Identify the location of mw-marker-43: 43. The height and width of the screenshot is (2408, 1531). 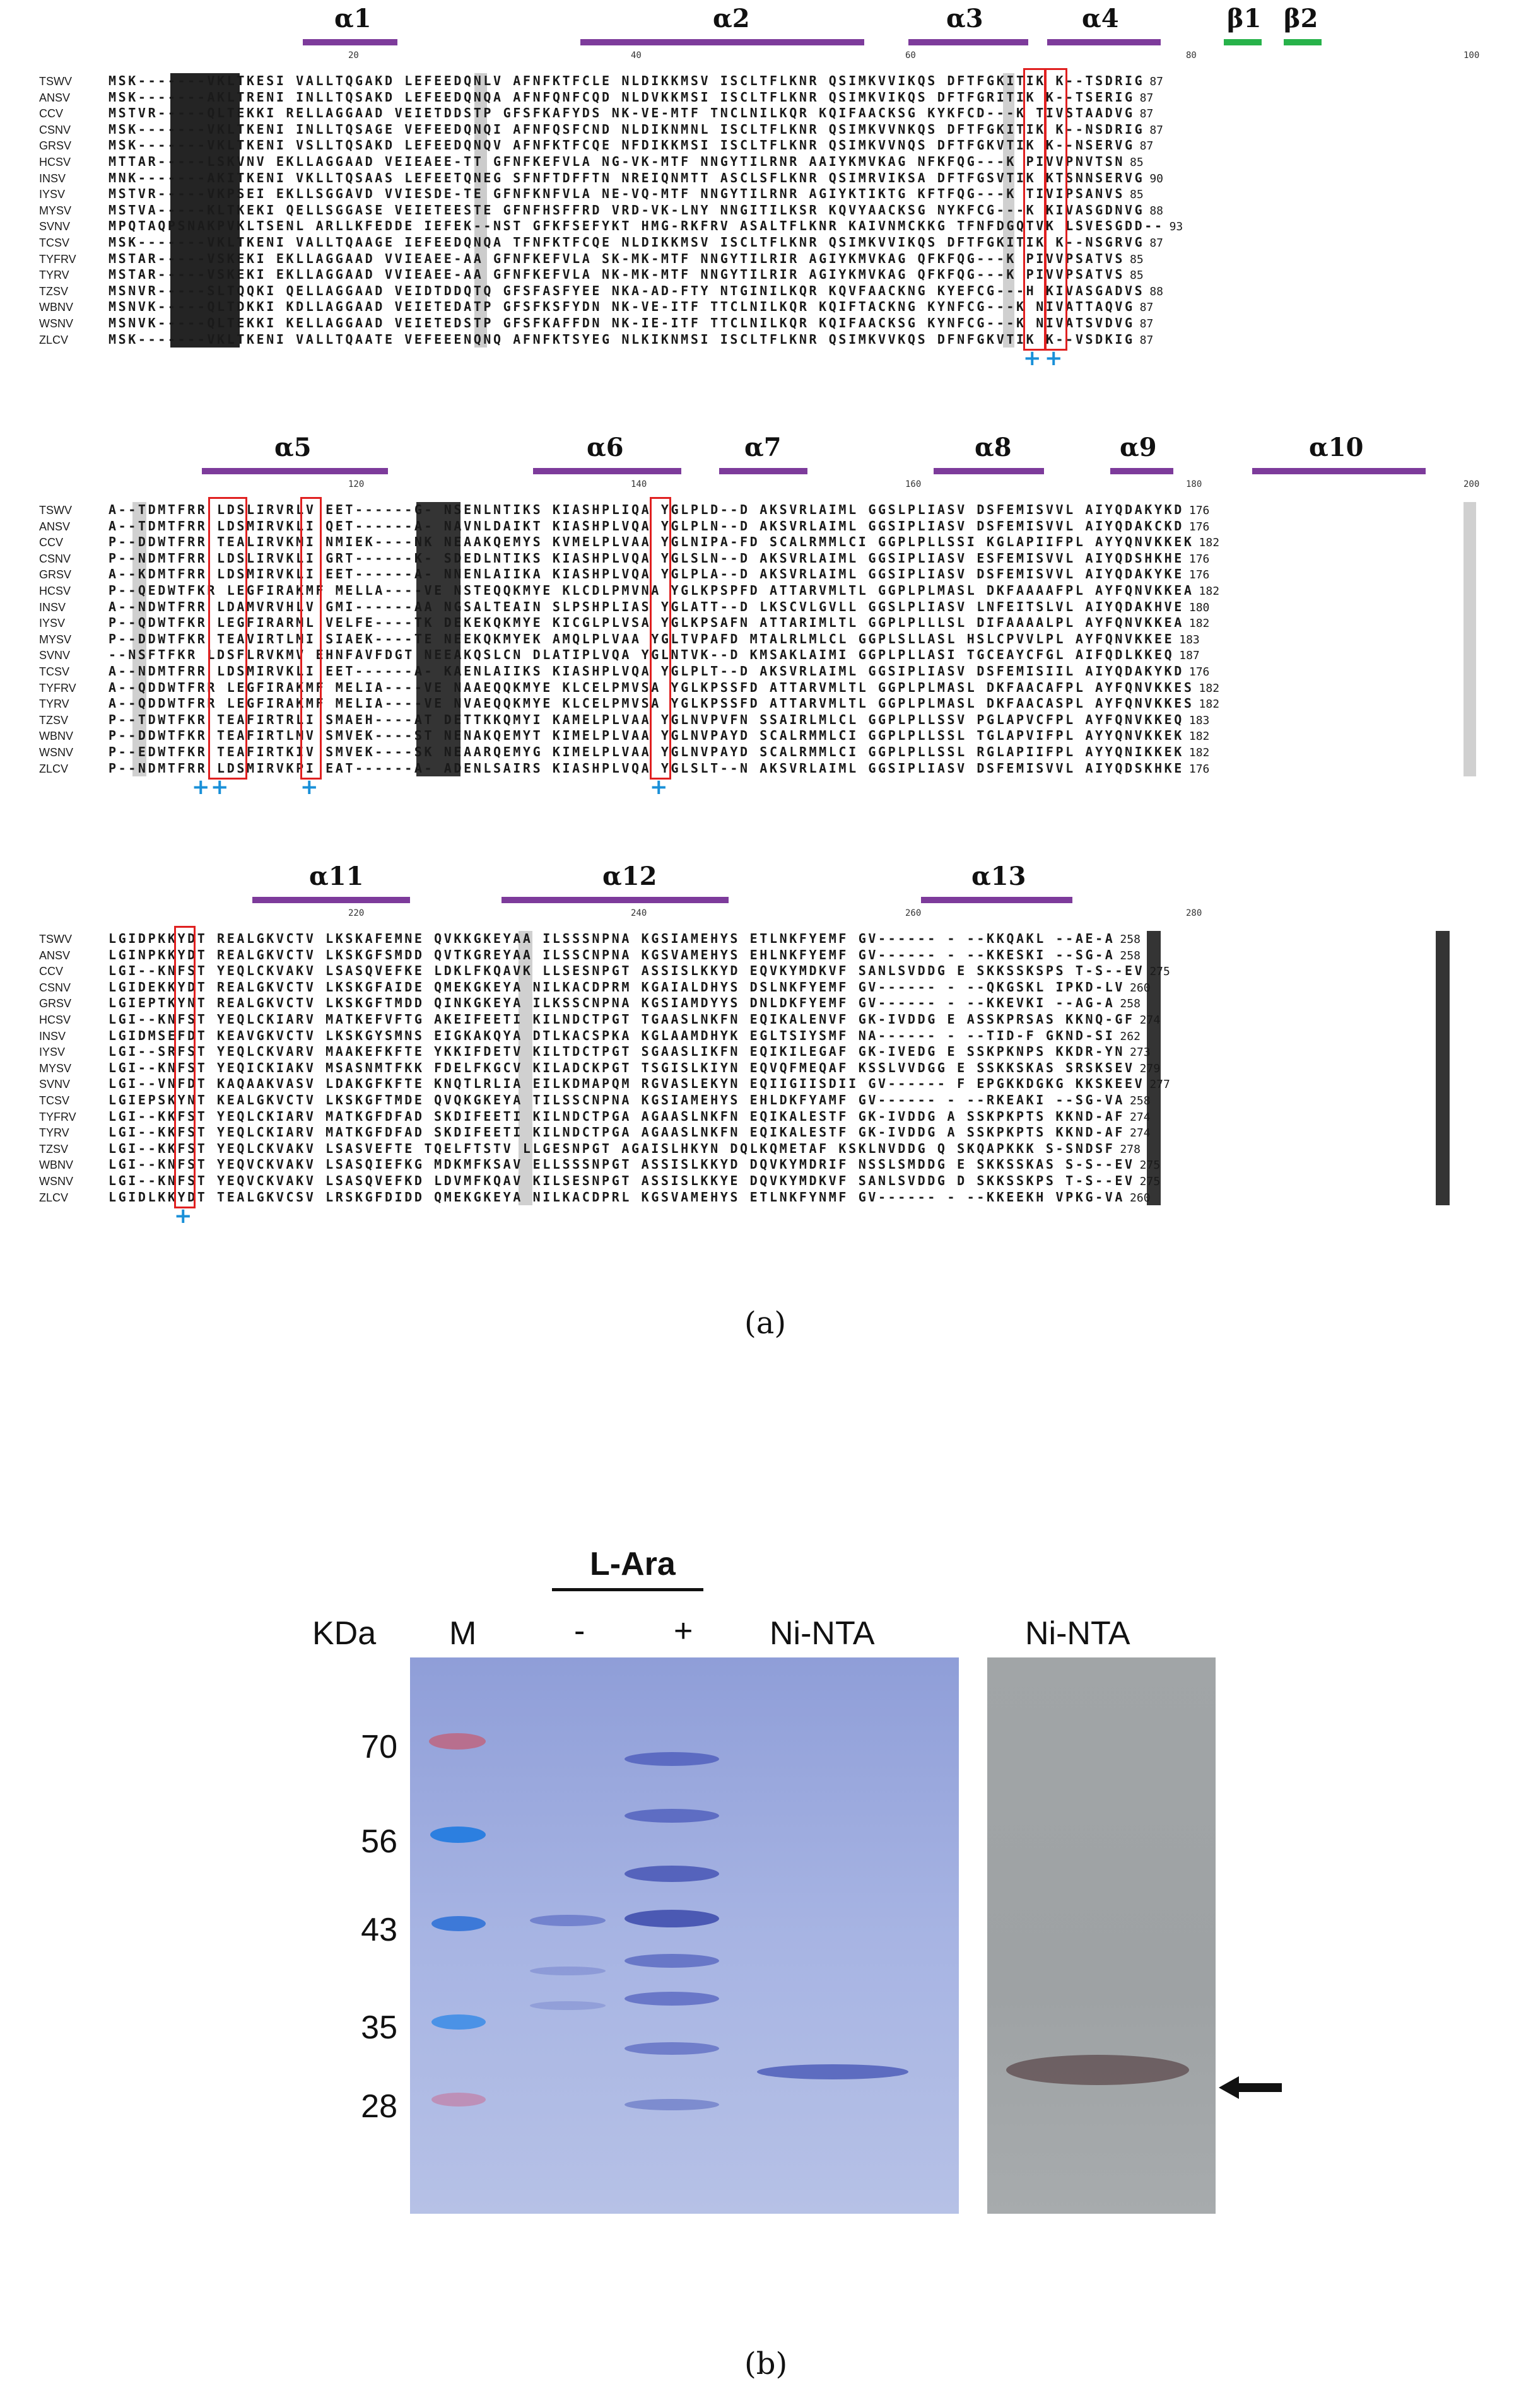
(379, 1930).